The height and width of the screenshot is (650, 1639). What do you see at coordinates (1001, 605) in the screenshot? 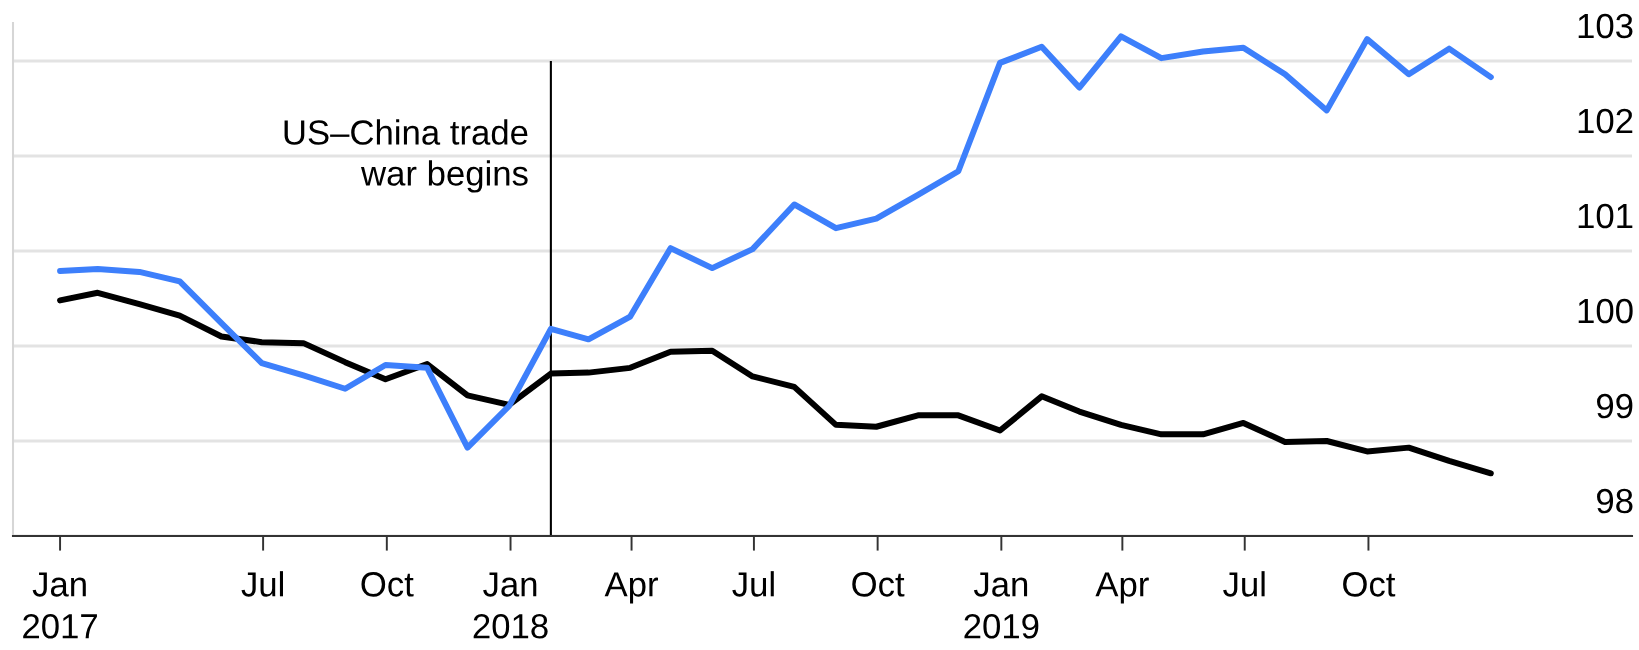
I see `x-tick-label: Jan 2019` at bounding box center [1001, 605].